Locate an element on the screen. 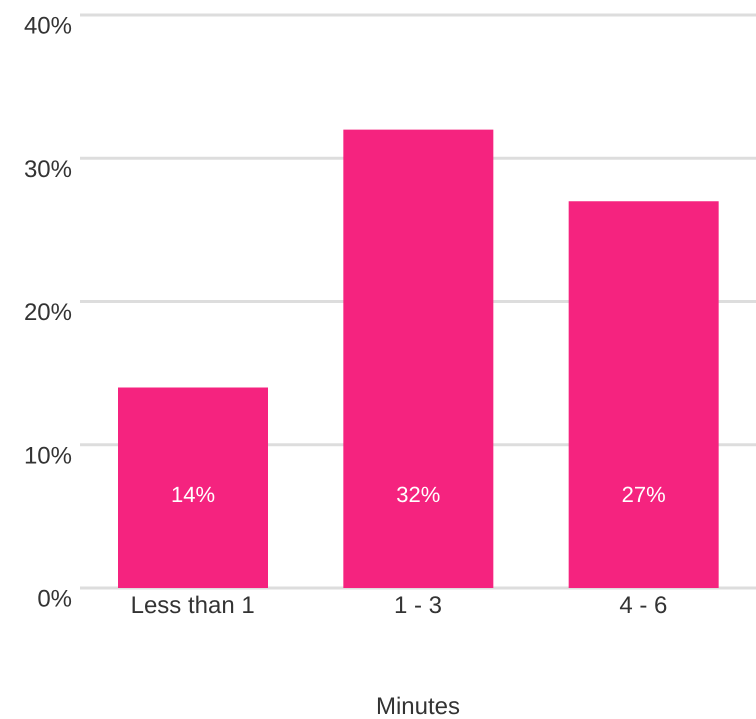  y-tick-label: 10% is located at coordinates (48, 456).